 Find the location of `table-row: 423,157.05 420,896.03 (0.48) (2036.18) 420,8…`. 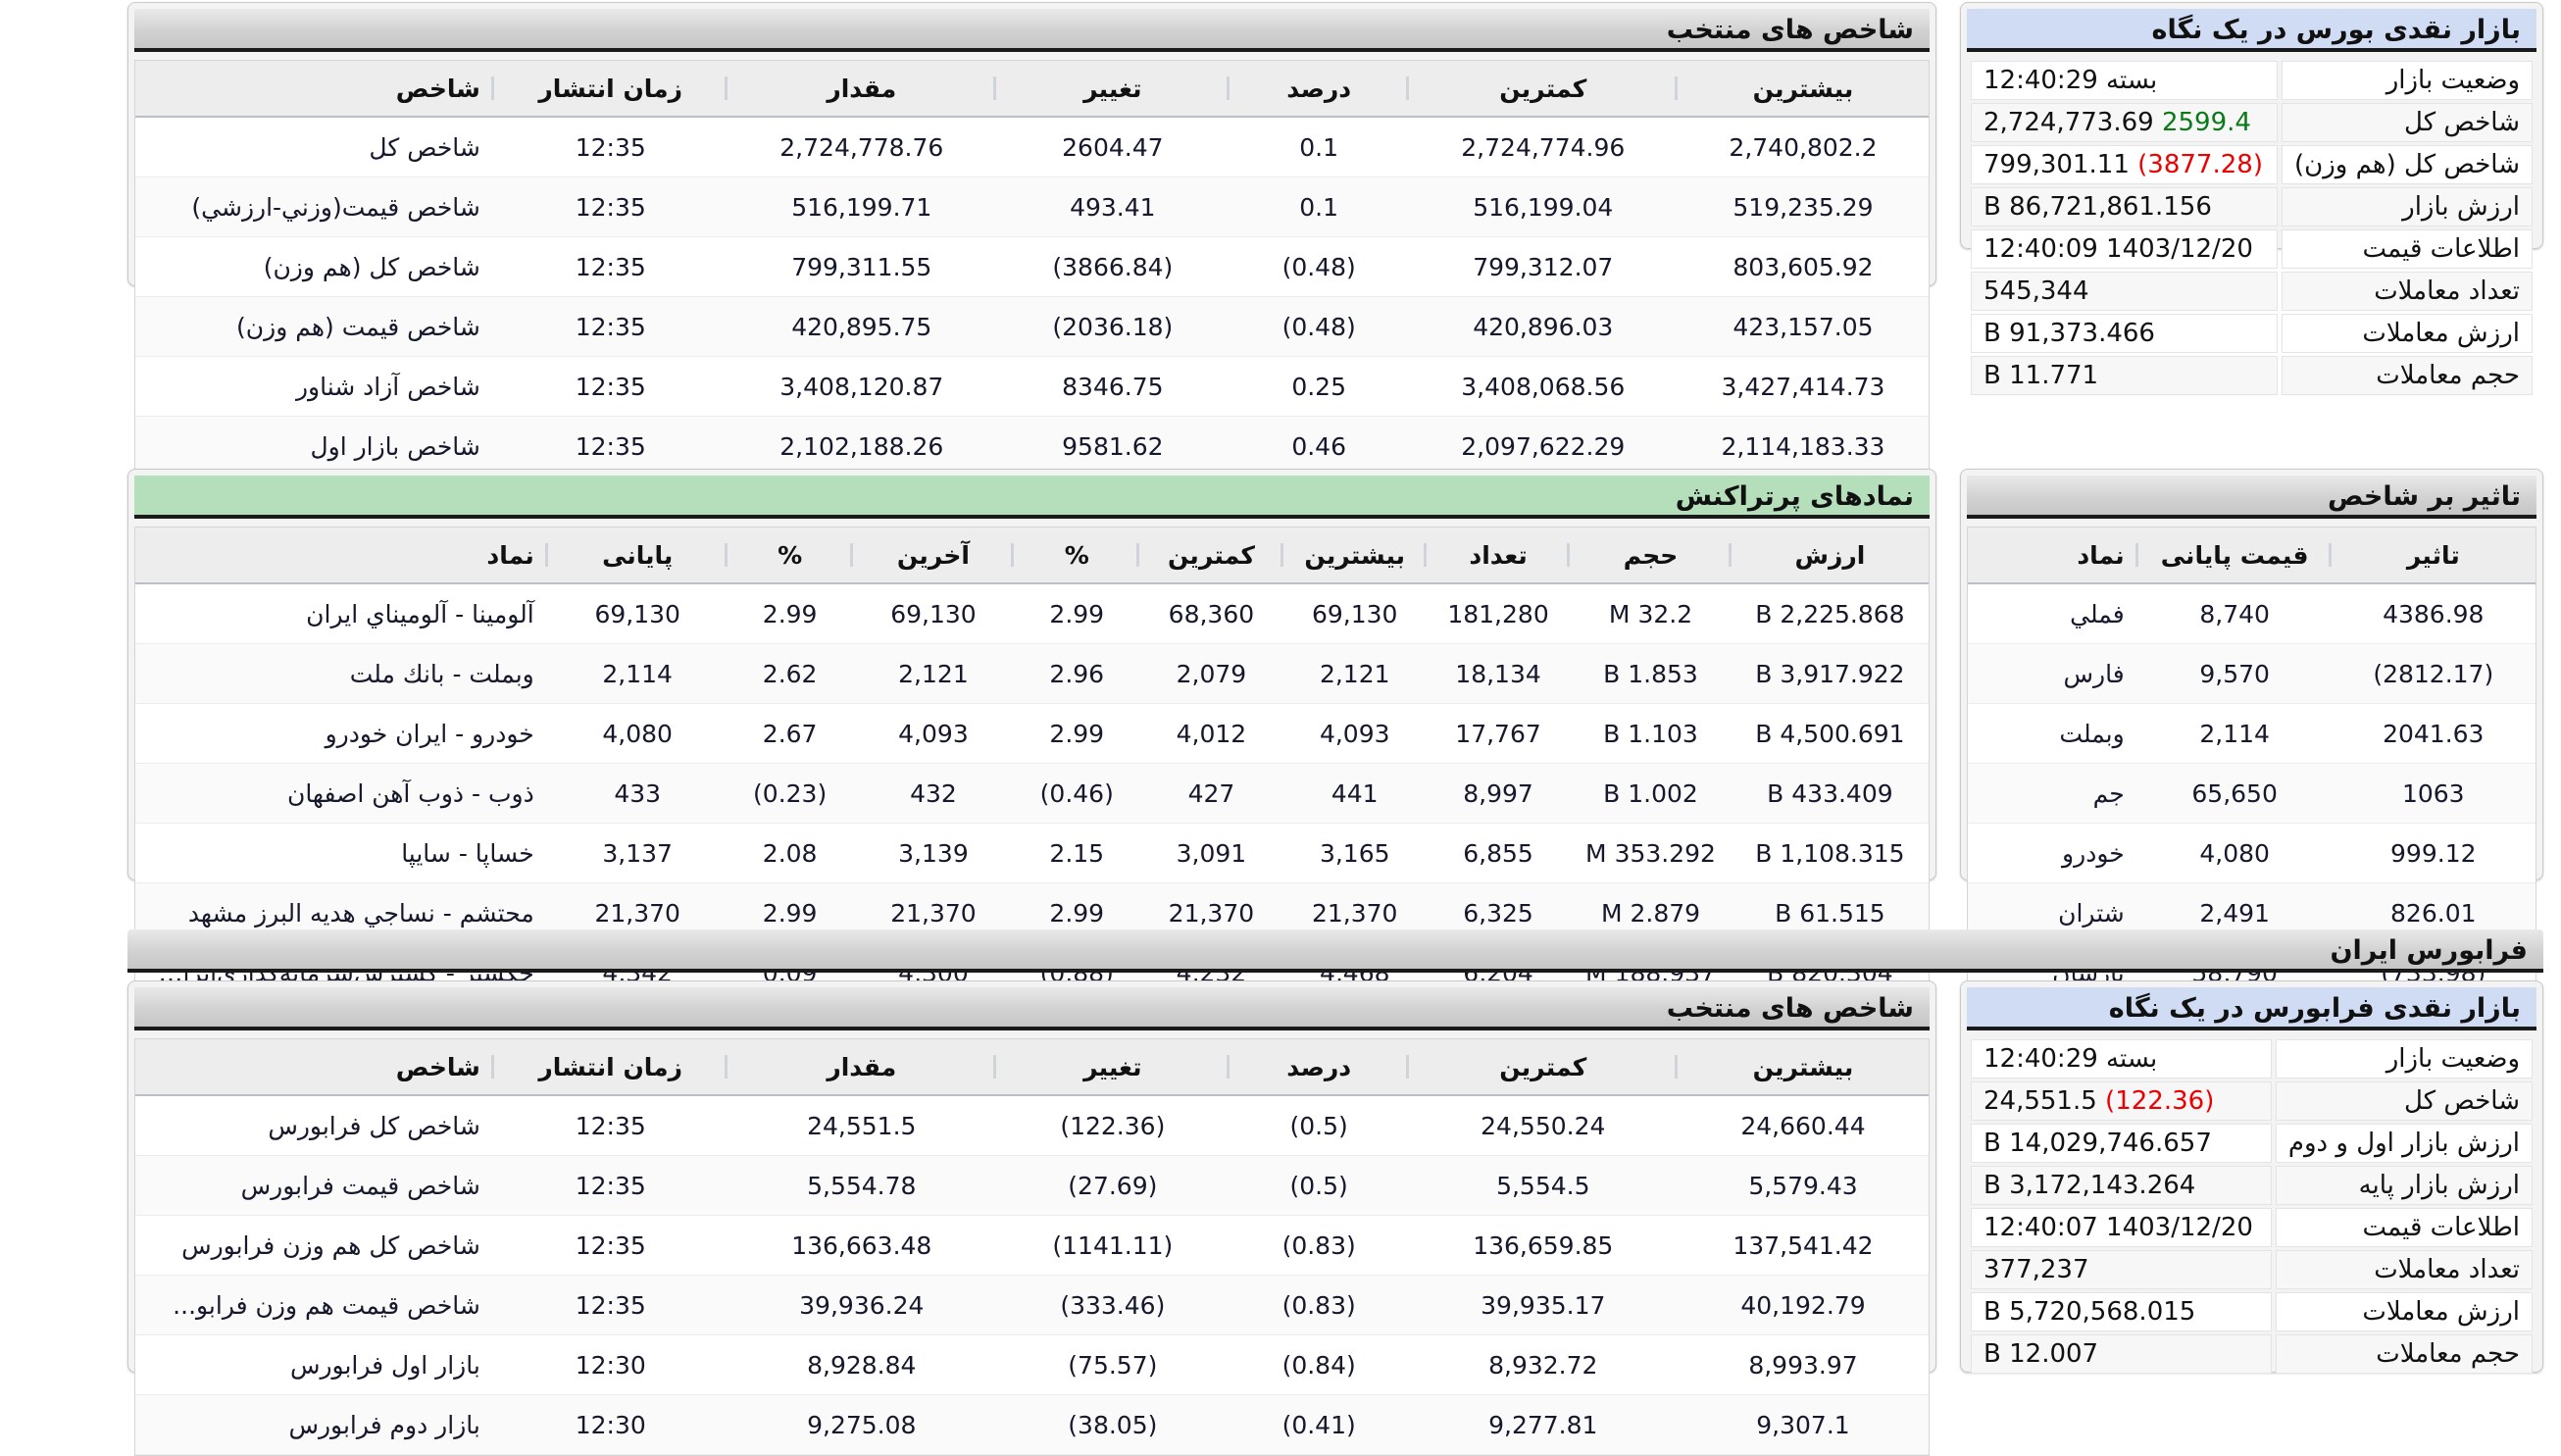

table-row: 423,157.05 420,896.03 (0.48) (2036.18) 420,8… is located at coordinates (1032, 326).